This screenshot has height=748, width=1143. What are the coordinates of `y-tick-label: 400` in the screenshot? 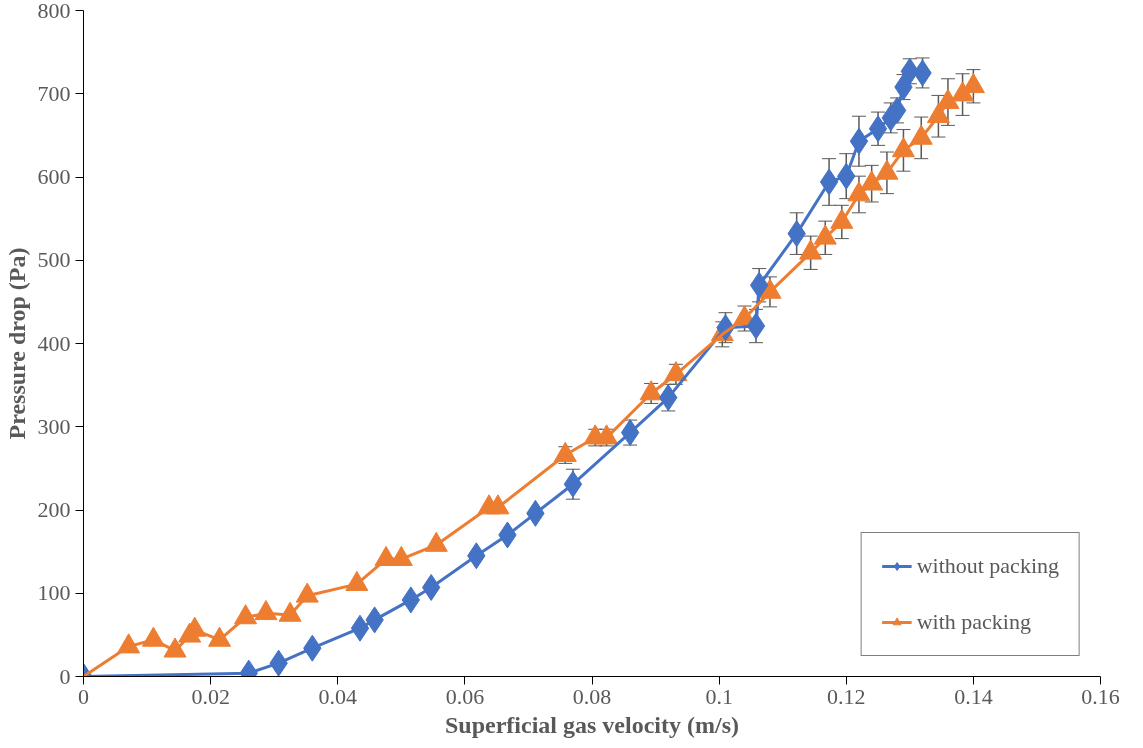 It's located at (54, 343).